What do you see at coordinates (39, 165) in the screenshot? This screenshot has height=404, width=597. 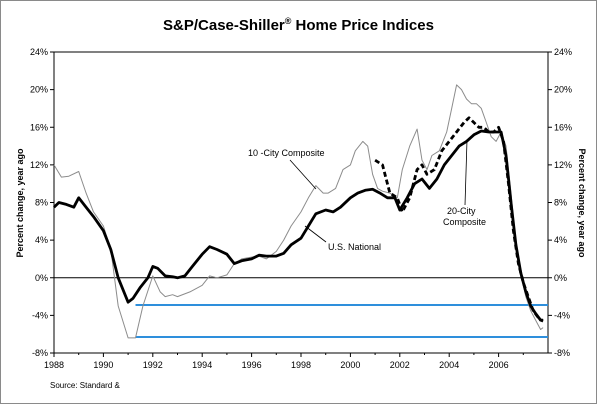 I see `y-tick-label-left: 12%` at bounding box center [39, 165].